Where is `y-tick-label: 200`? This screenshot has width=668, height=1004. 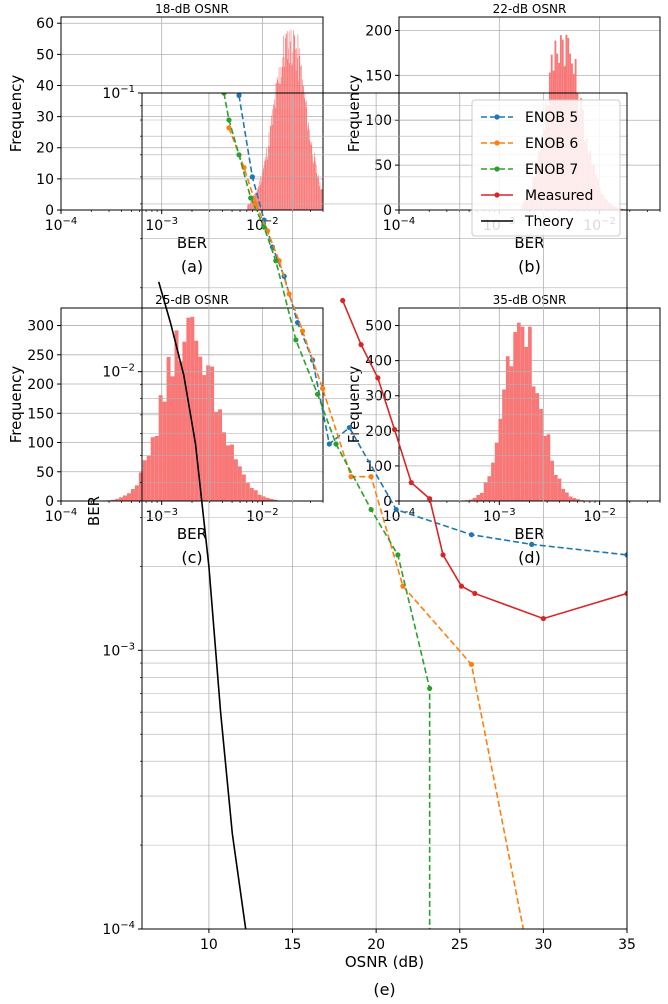
y-tick-label: 200 is located at coordinates (378, 432).